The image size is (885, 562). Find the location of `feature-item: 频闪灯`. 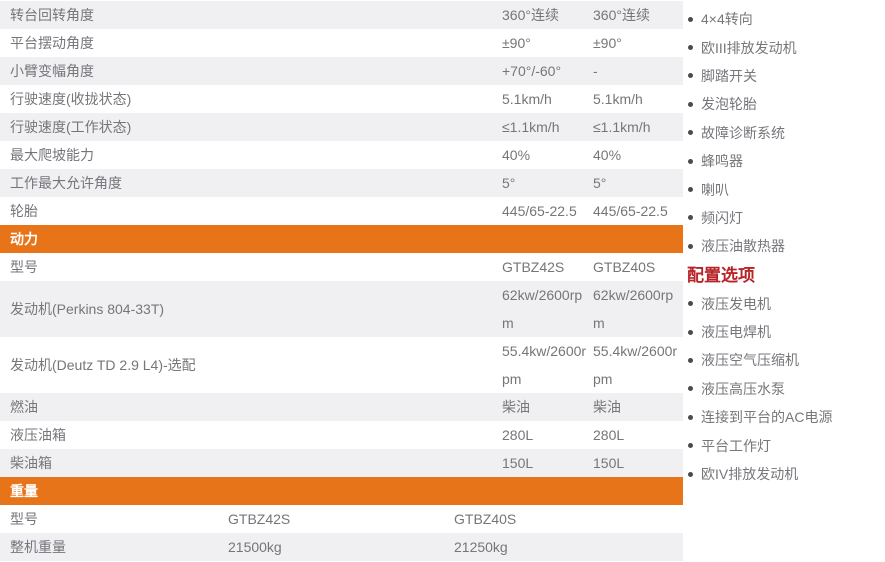

feature-item: 频闪灯 is located at coordinates (786, 218).